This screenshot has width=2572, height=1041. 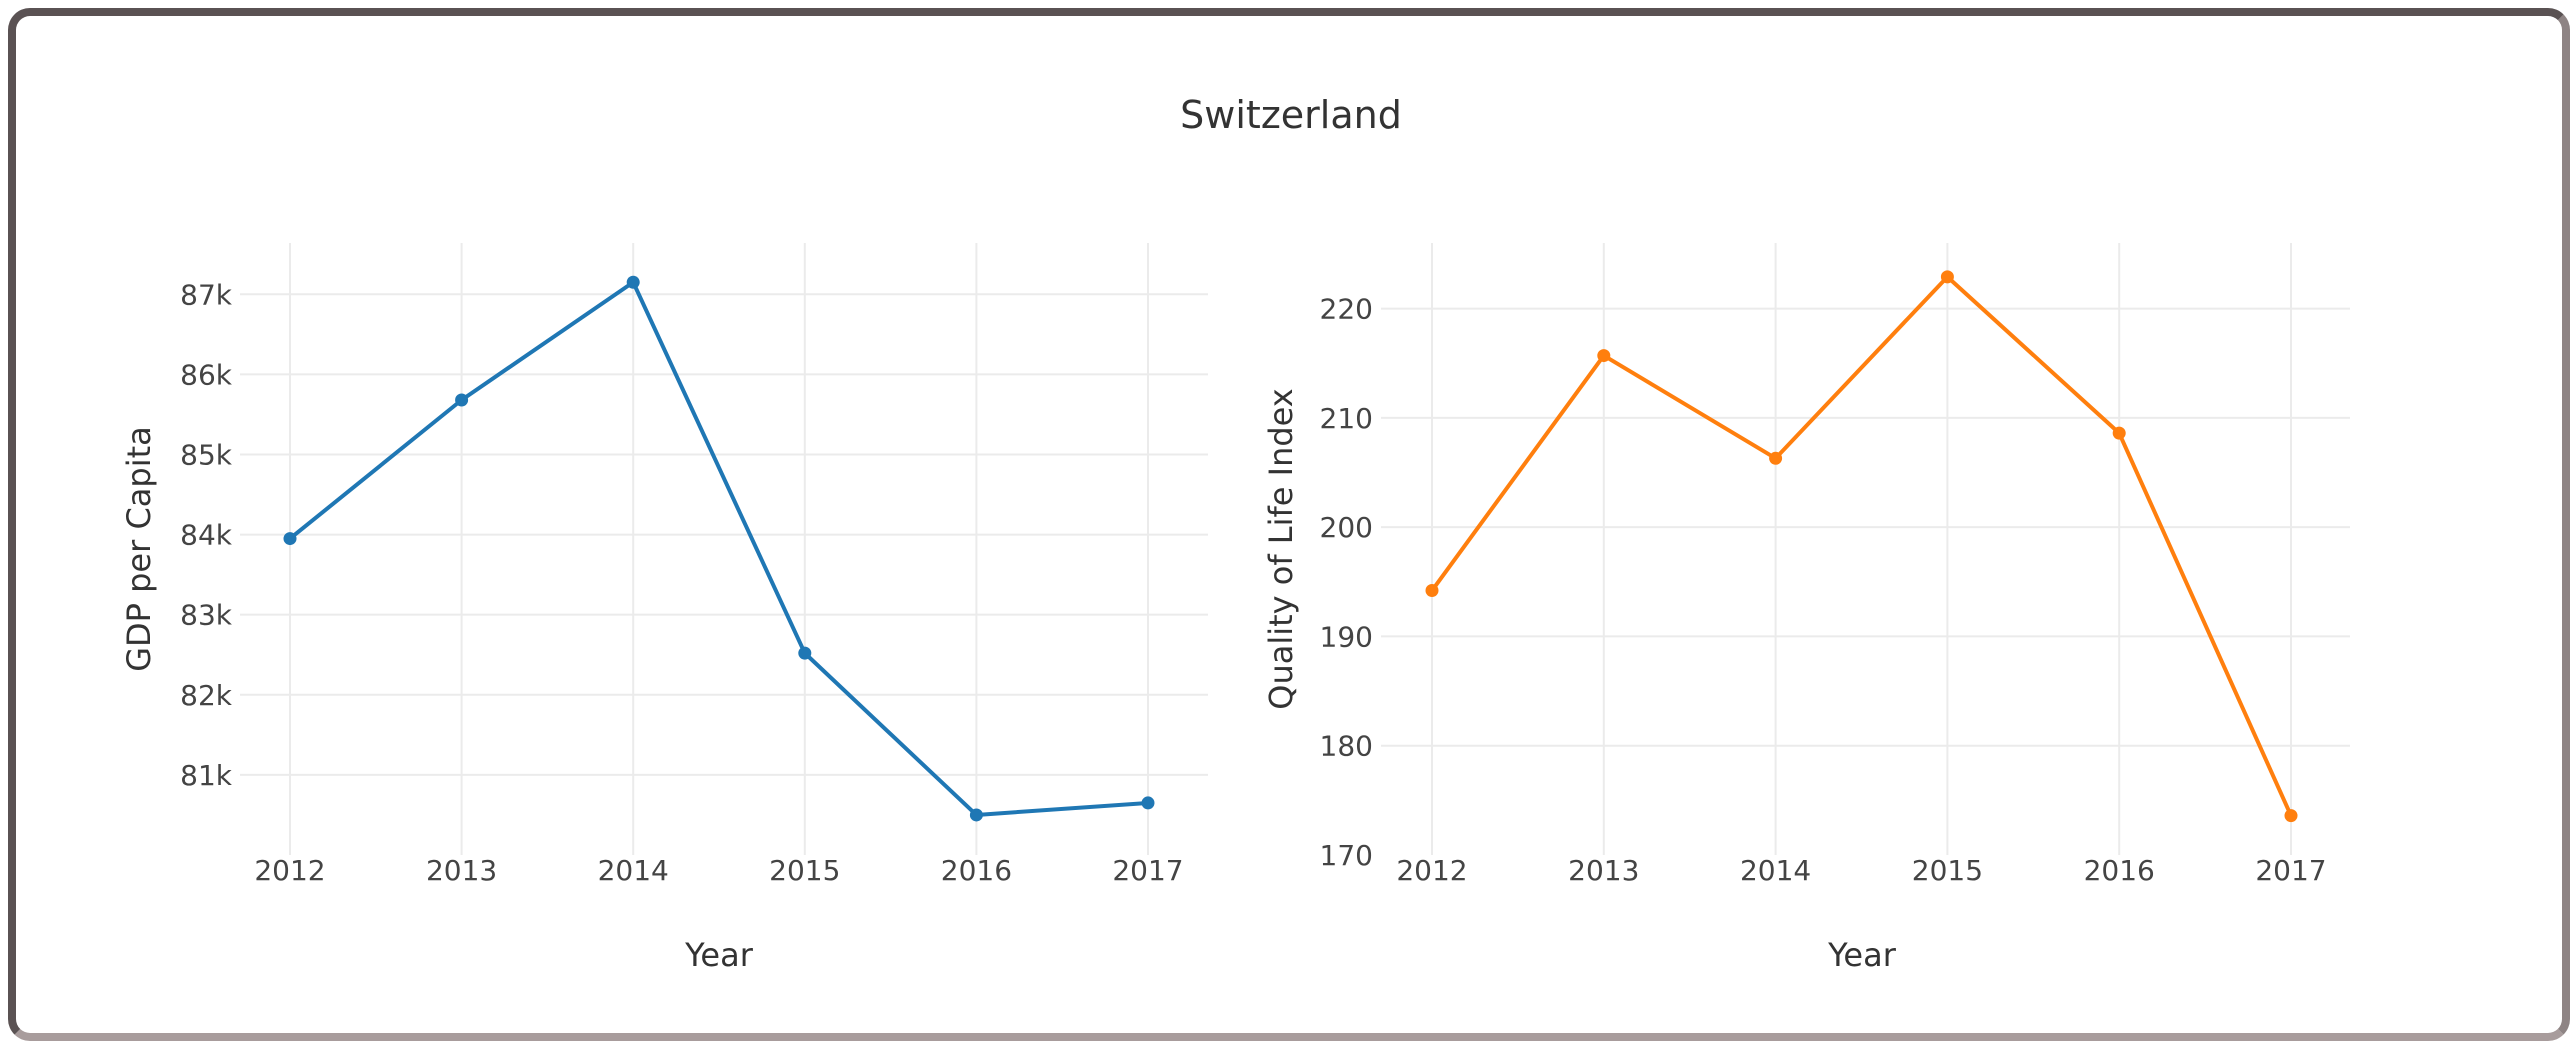 I want to click on y-tick-label: 210, so click(x=1346, y=418).